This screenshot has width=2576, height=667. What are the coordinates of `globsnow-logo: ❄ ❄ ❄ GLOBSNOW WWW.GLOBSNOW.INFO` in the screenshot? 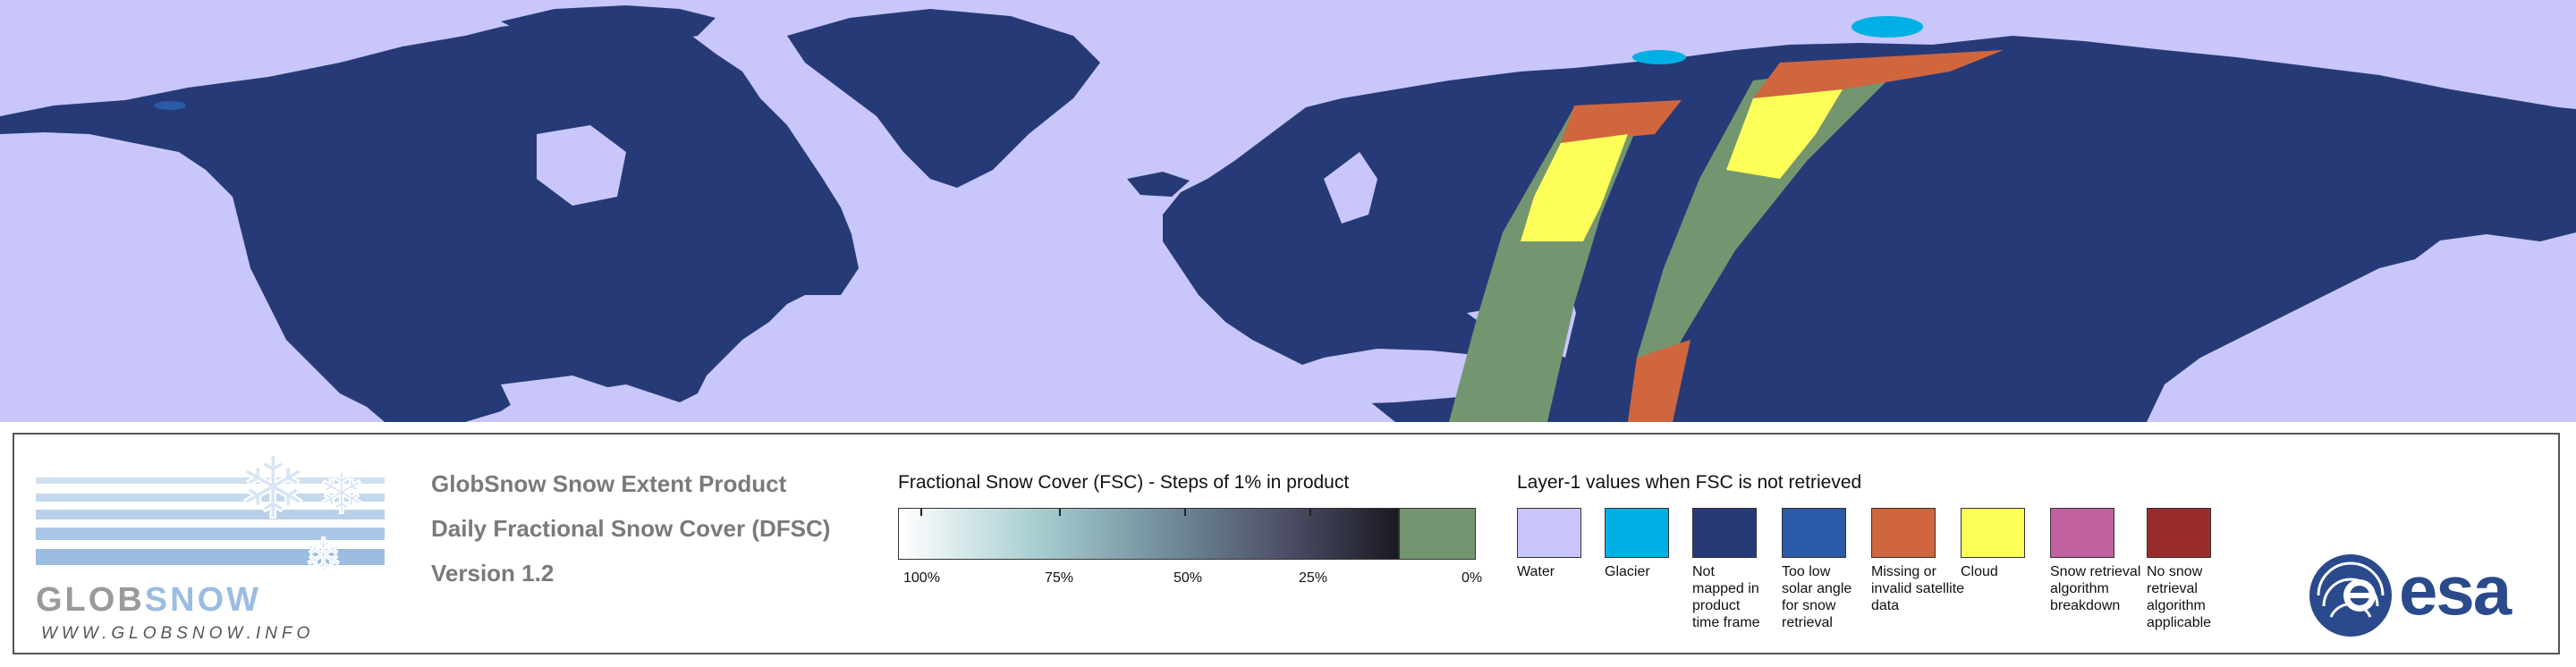 It's located at (215, 540).